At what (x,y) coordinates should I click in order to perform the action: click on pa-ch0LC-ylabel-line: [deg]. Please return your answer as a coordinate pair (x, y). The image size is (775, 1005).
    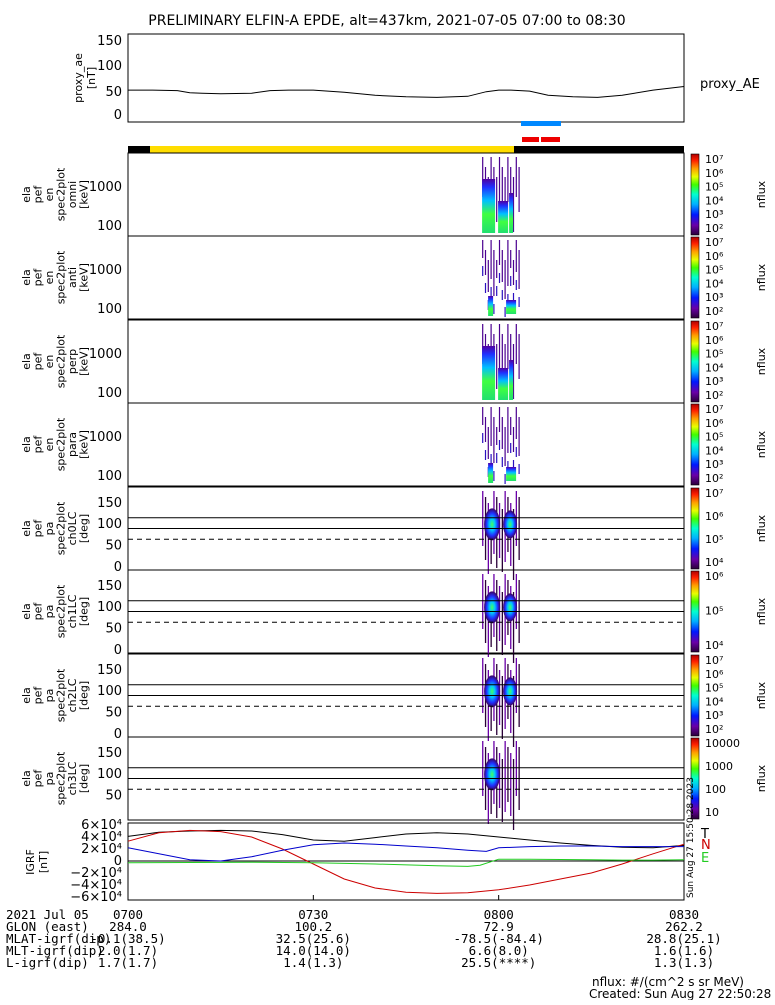
    Looking at the image, I should click on (84, 528).